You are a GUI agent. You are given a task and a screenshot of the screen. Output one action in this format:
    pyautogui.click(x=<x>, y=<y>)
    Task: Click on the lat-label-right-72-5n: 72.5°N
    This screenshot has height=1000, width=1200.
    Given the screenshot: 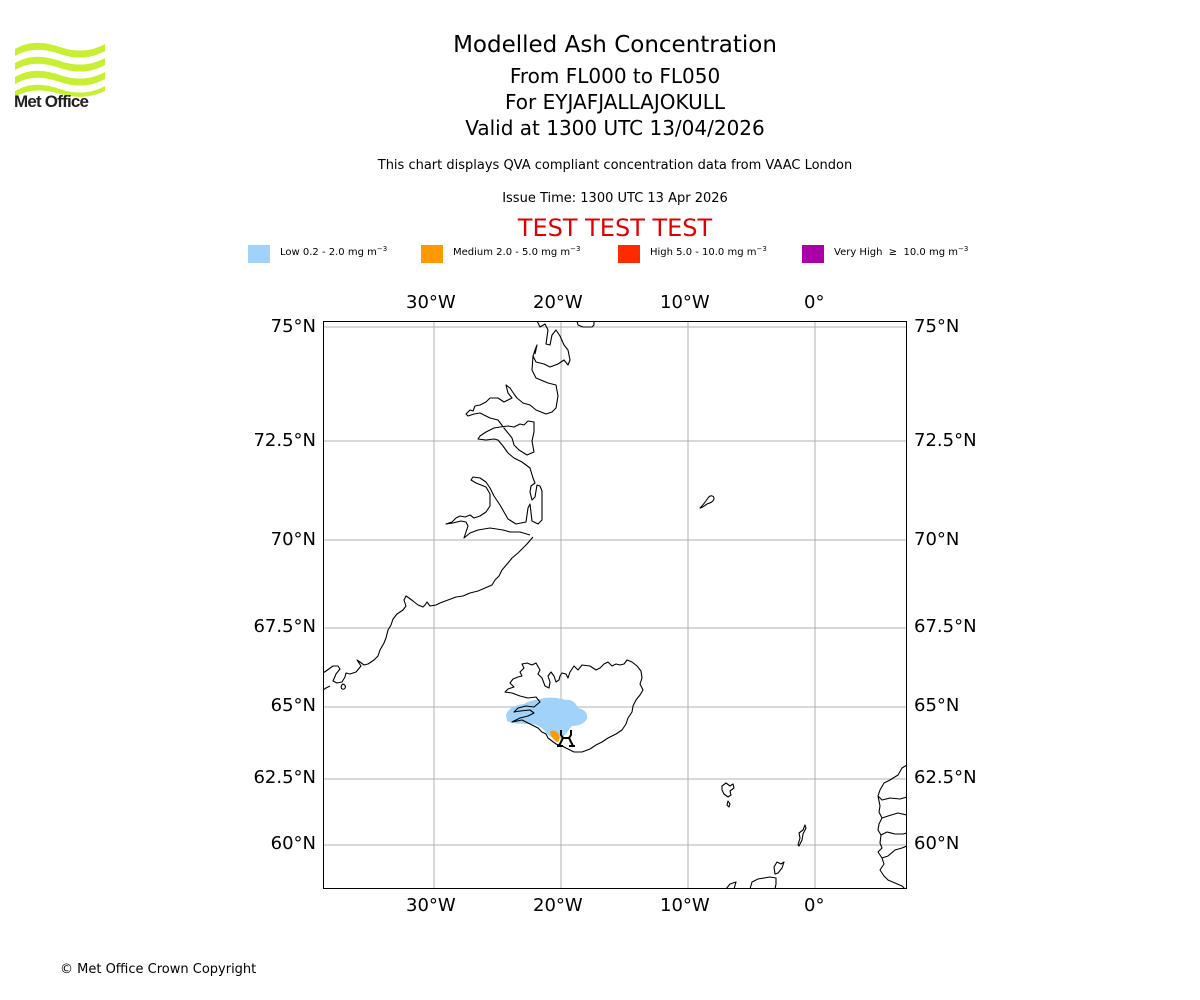 What is the action you would take?
    pyautogui.click(x=945, y=440)
    